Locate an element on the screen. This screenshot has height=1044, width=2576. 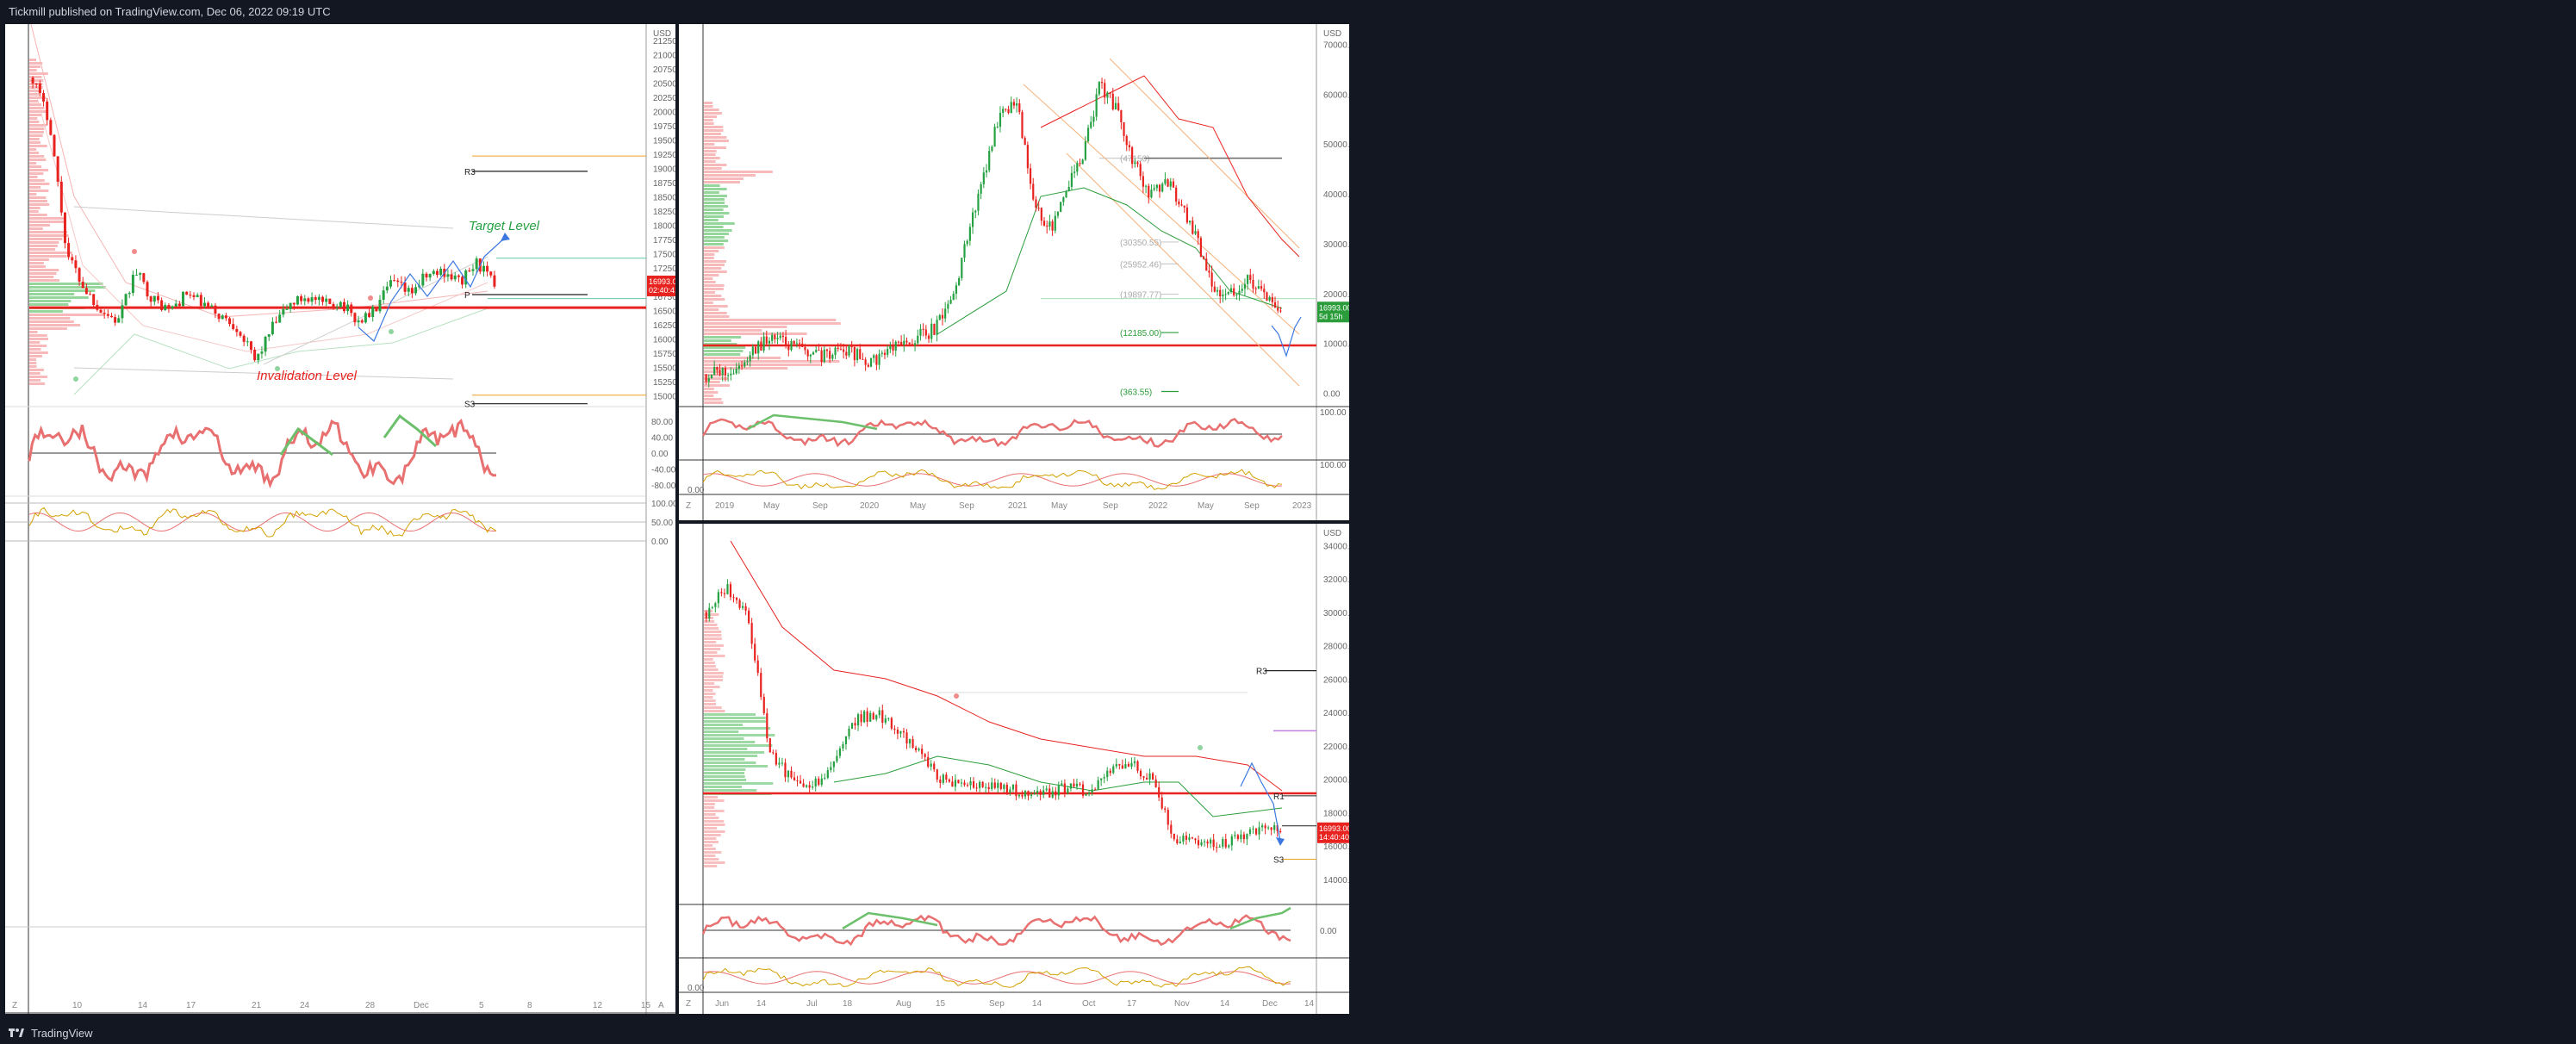
y-tick-label: 18250.00 is located at coordinates (664, 212).